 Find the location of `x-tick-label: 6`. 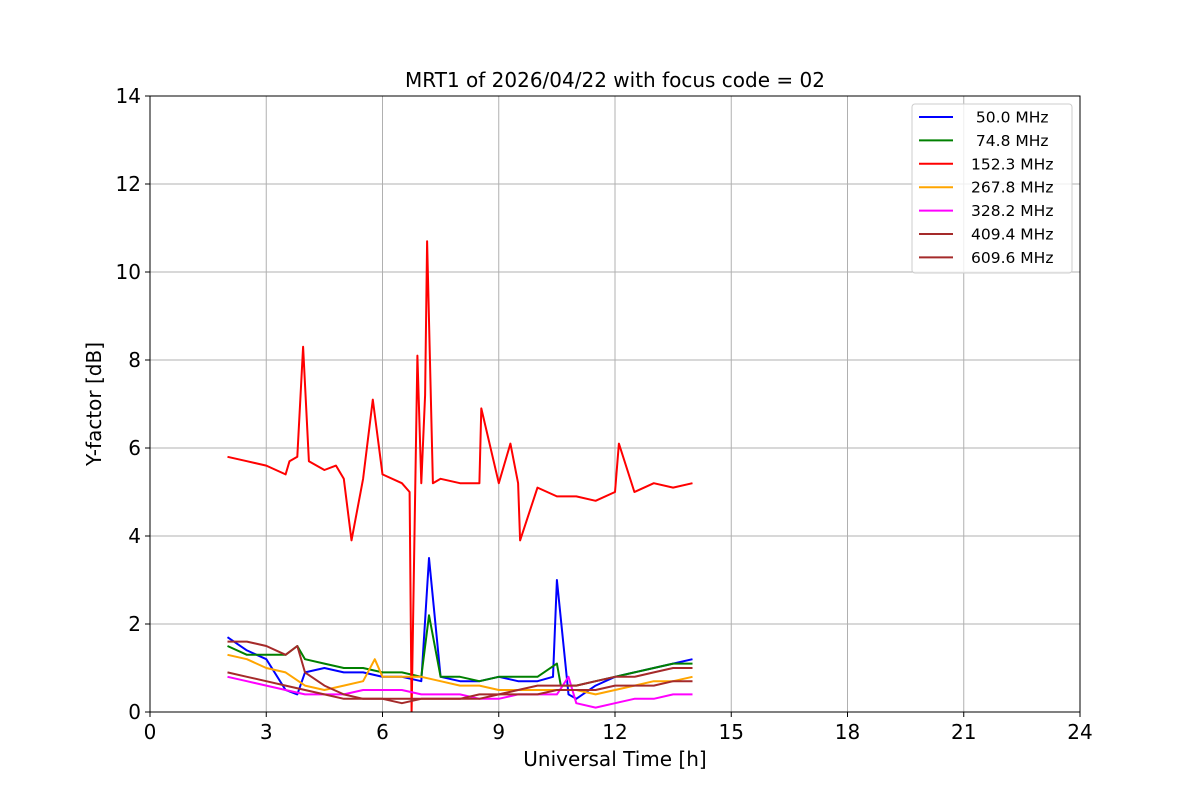

x-tick-label: 6 is located at coordinates (382, 732).